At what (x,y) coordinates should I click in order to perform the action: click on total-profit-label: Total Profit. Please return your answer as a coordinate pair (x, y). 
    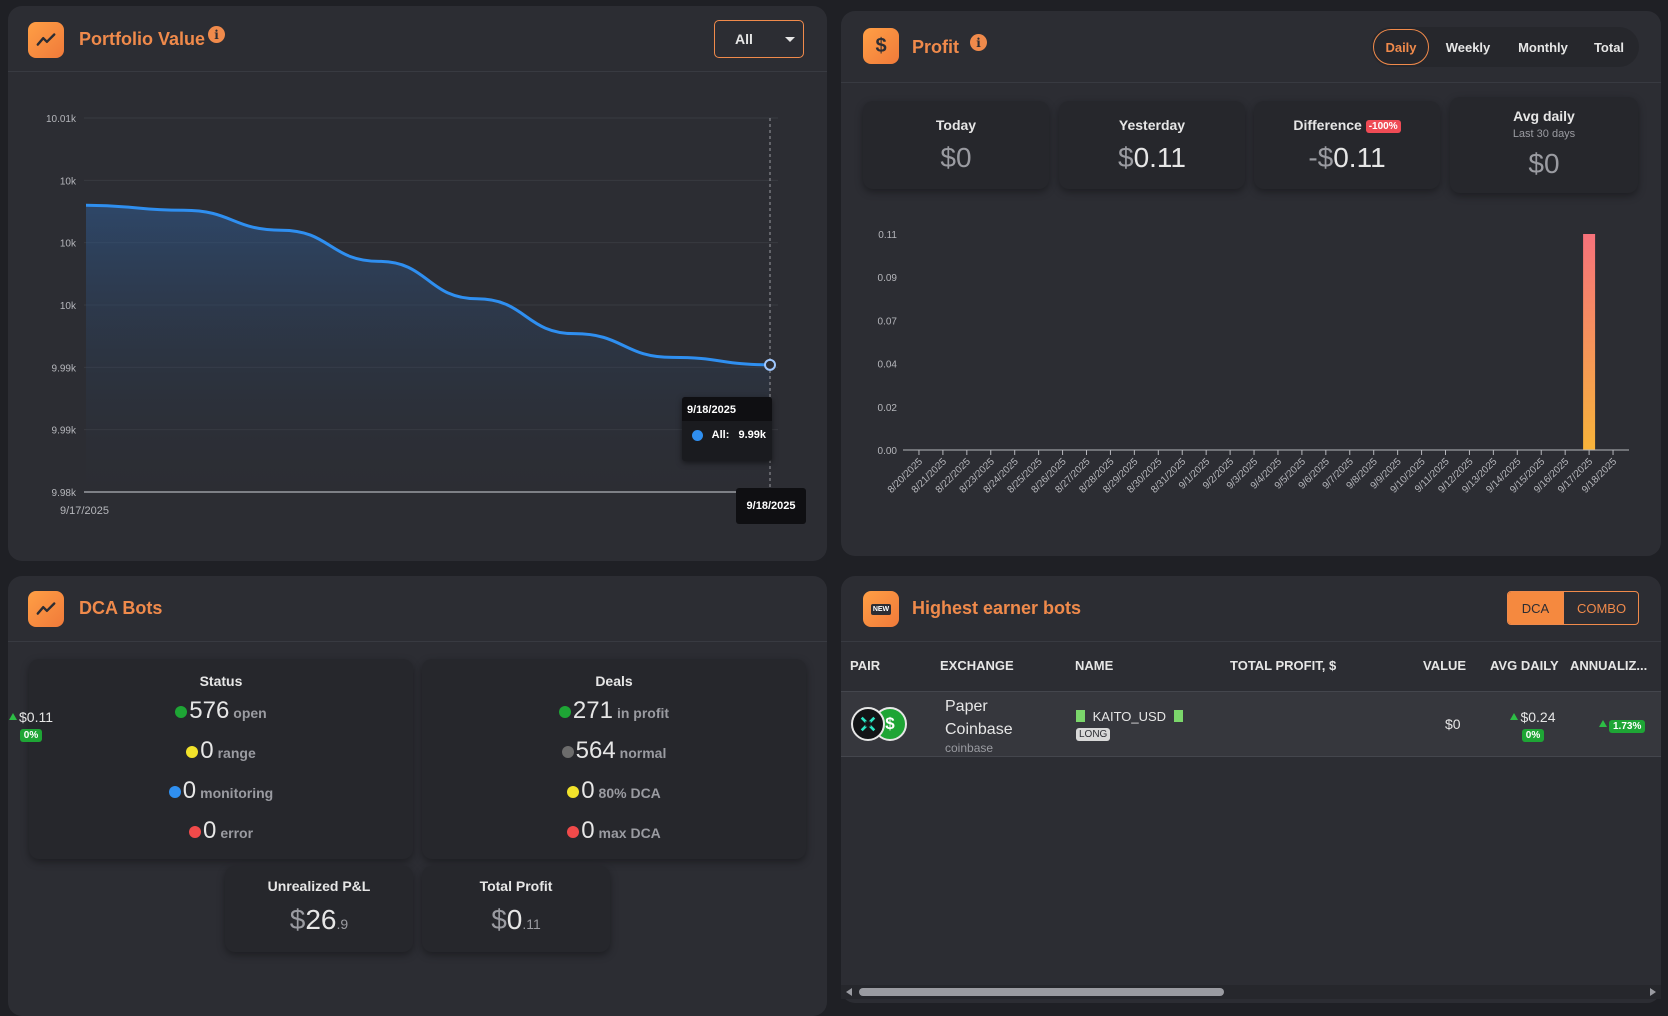
    Looking at the image, I should click on (516, 886).